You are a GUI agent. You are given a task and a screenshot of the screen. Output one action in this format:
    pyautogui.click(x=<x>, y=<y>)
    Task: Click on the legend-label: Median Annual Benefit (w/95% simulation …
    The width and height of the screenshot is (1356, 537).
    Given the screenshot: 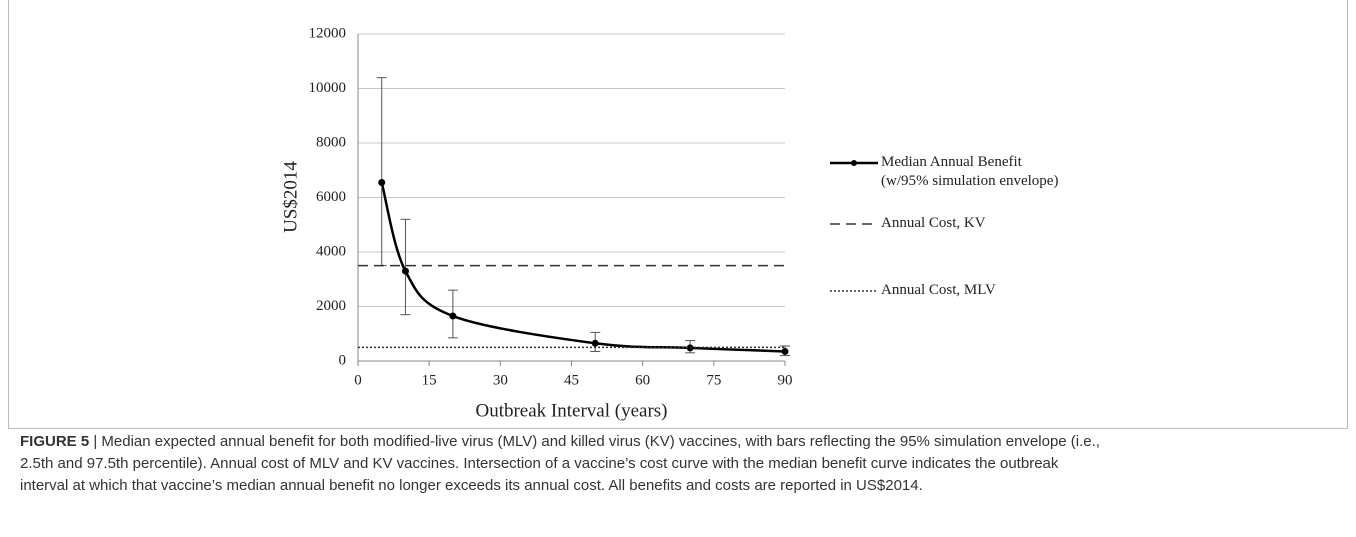 What is the action you would take?
    pyautogui.click(x=970, y=171)
    